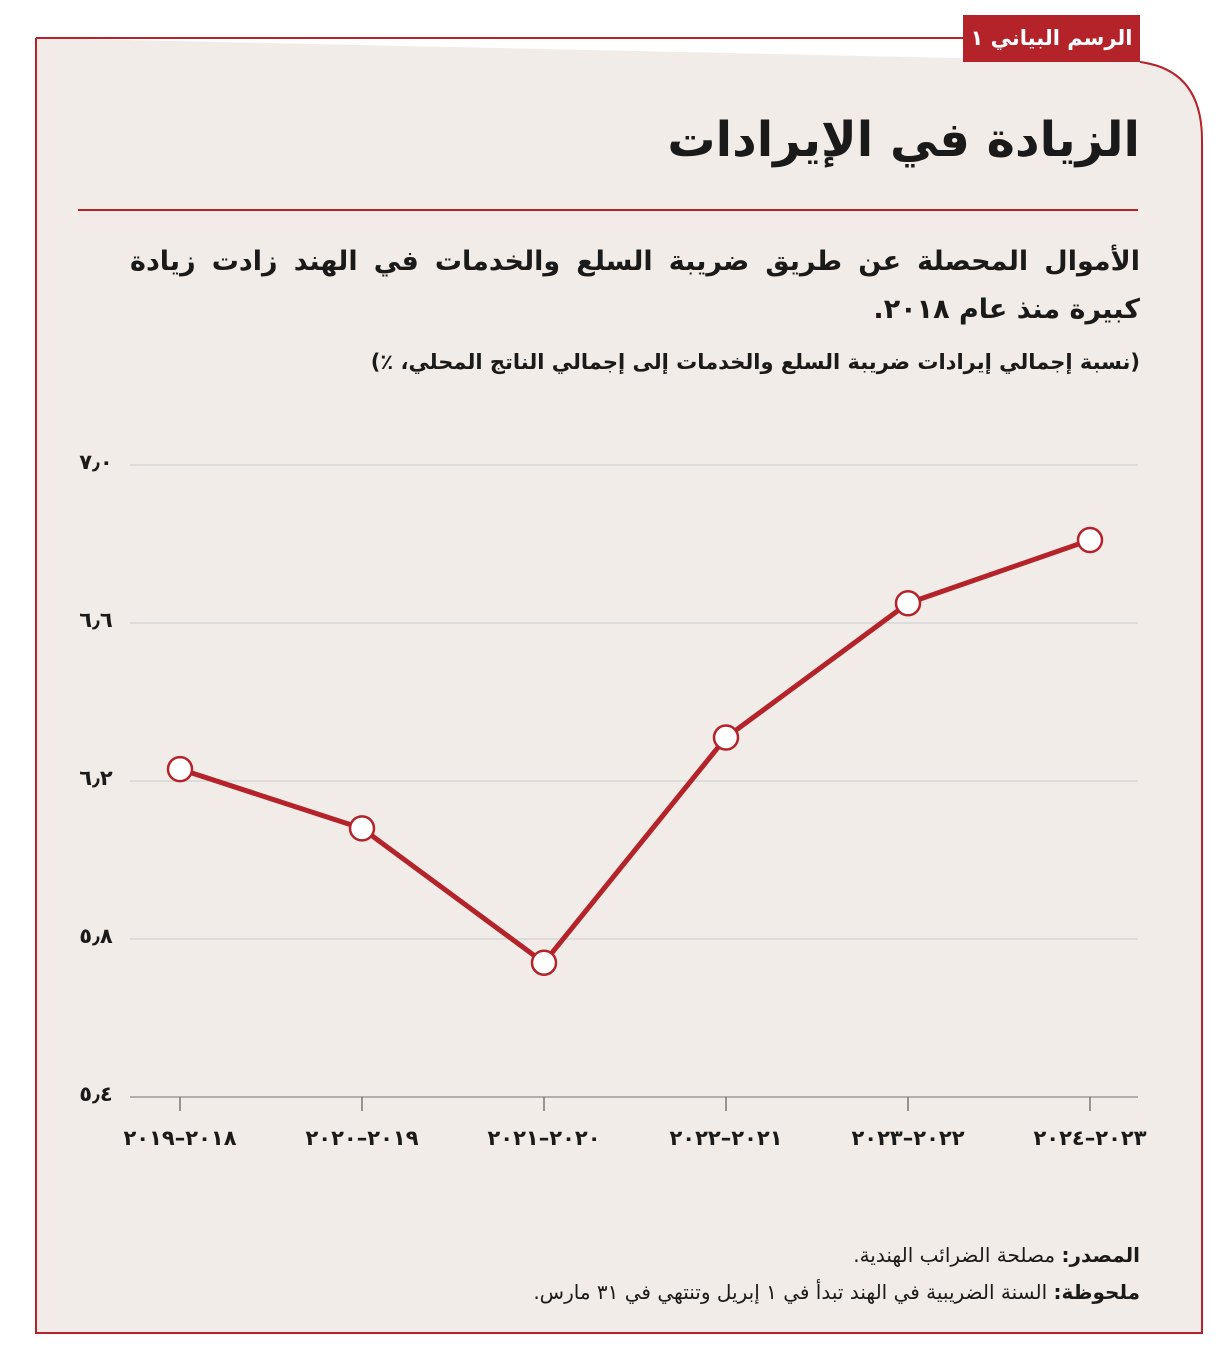 The image size is (1230, 1365). What do you see at coordinates (95, 462) in the screenshot?
I see `y-tick-label: ٧٫٠` at bounding box center [95, 462].